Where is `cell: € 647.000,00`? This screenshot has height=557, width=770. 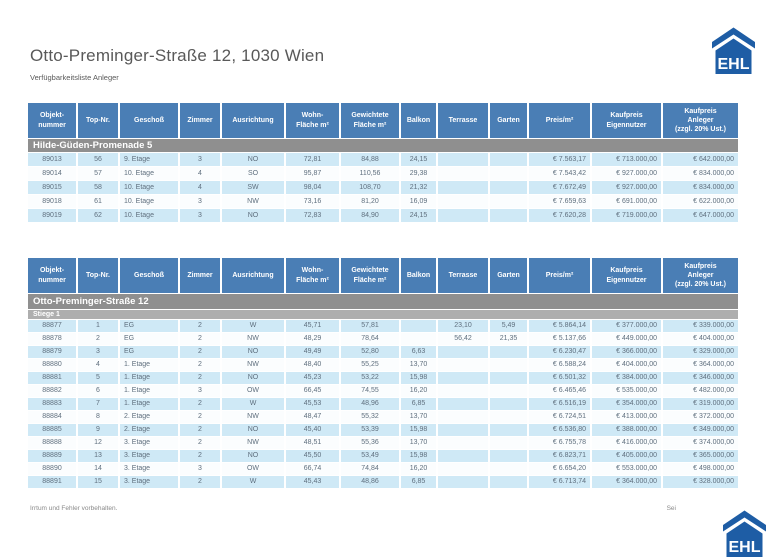 cell: € 647.000,00 is located at coordinates (700, 215).